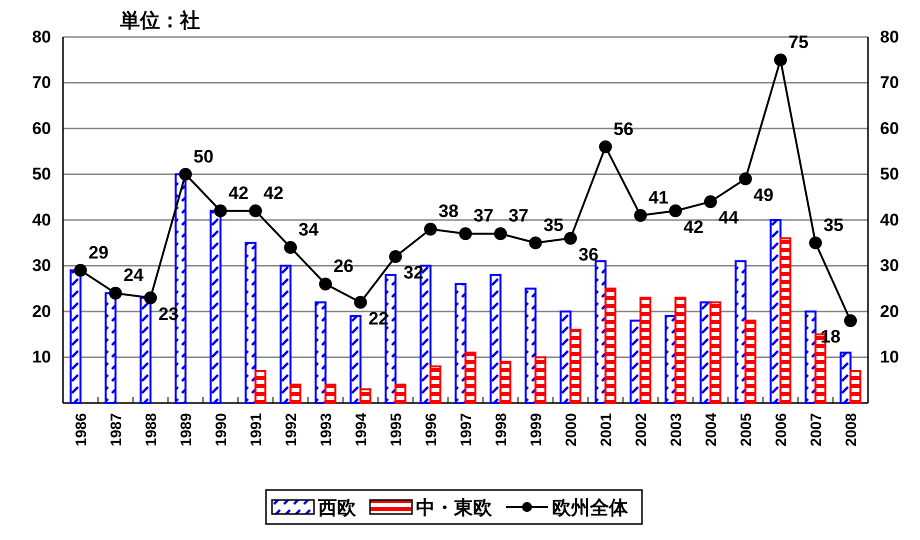 Image resolution: width=920 pixels, height=540 pixels. What do you see at coordinates (501, 429) in the screenshot?
I see `x-tick-label: 1998` at bounding box center [501, 429].